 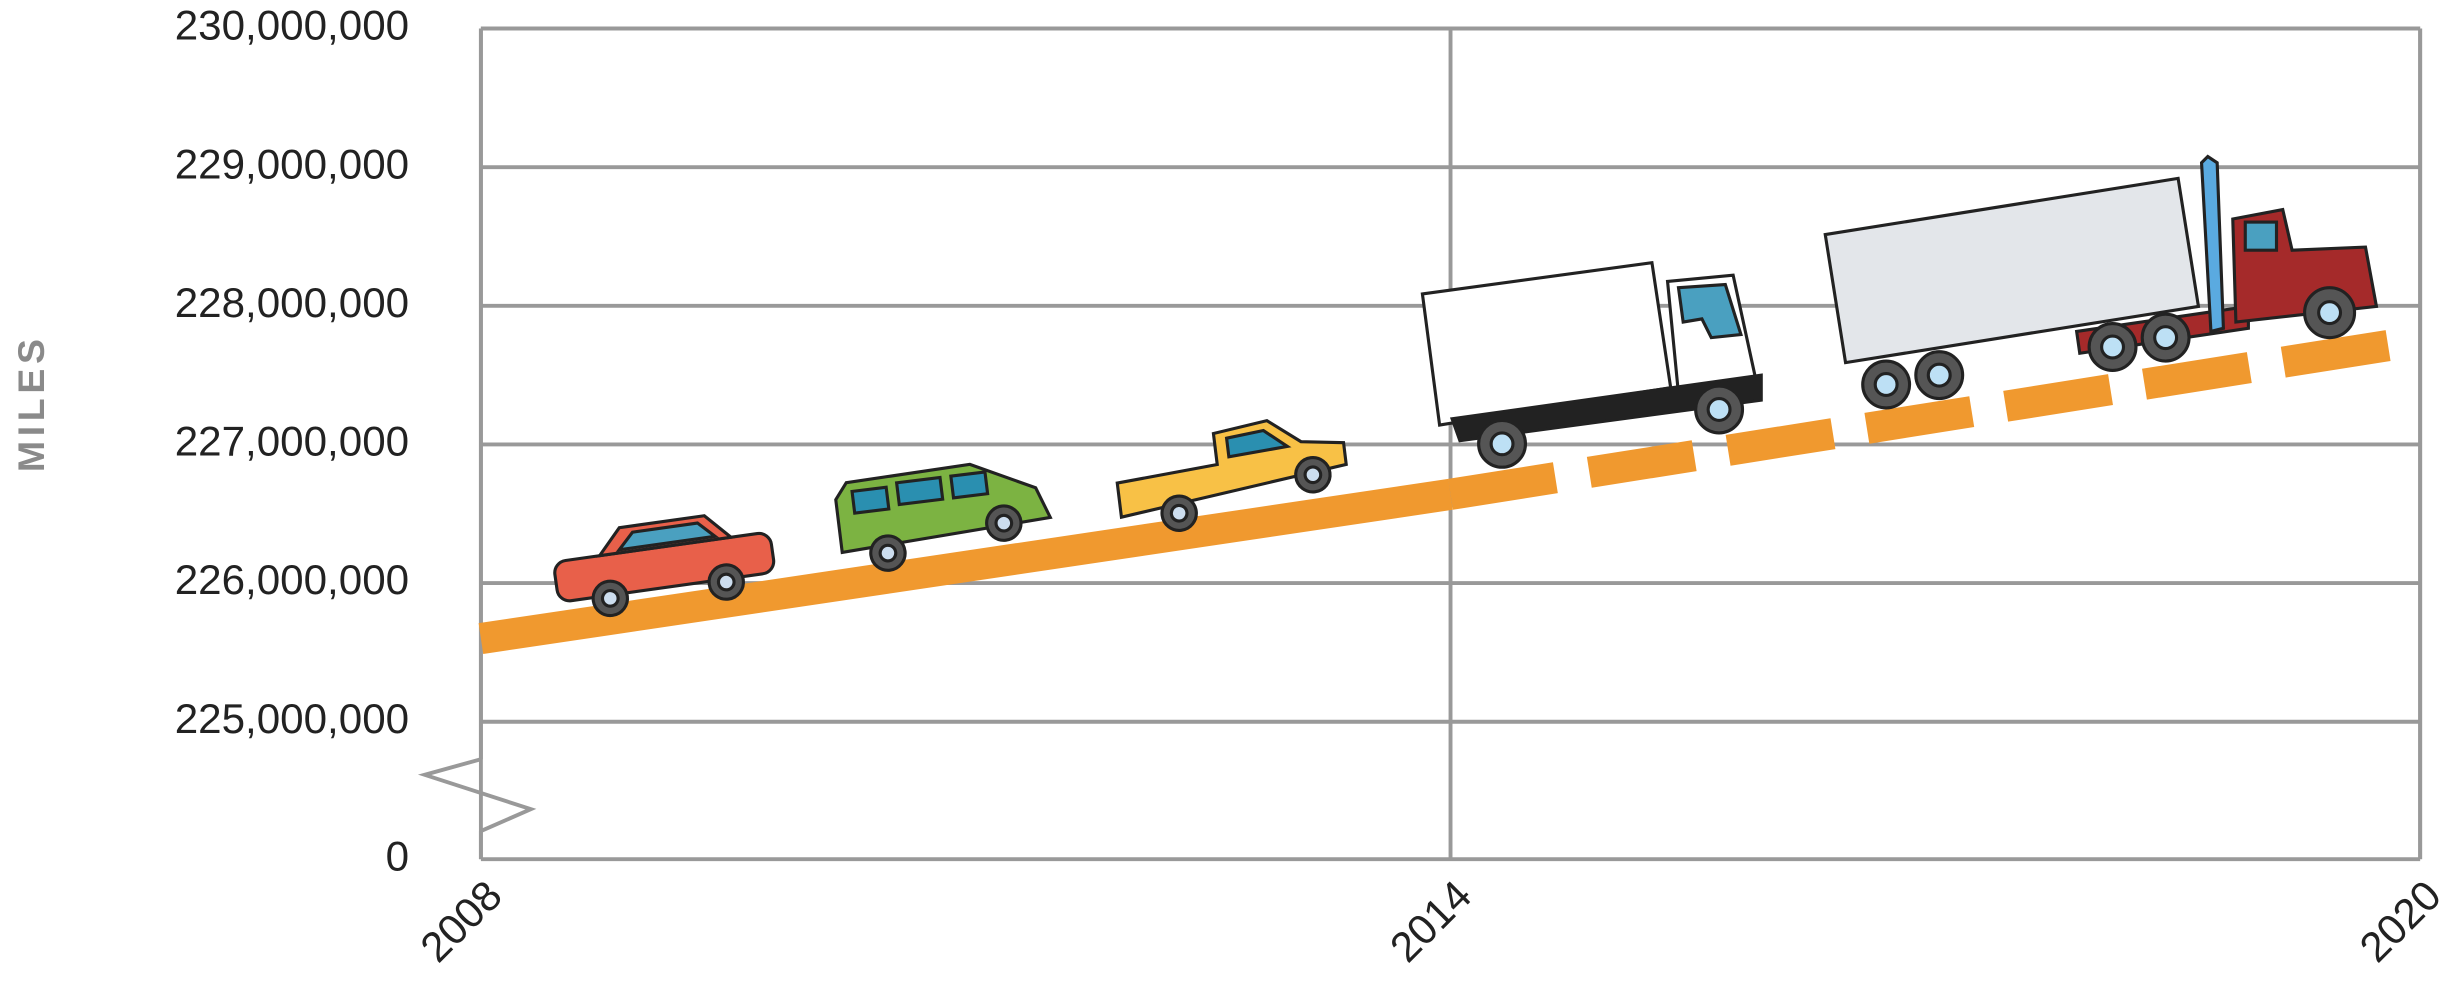 I want to click on box-truck, so click(x=1591, y=364).